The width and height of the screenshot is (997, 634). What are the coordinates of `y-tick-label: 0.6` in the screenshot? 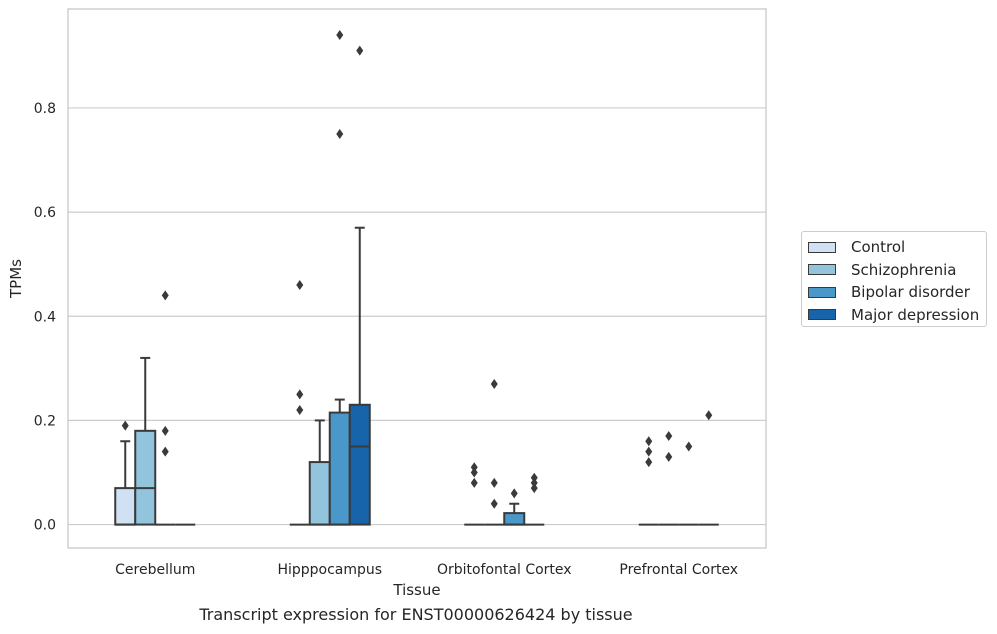 It's located at (45, 213).